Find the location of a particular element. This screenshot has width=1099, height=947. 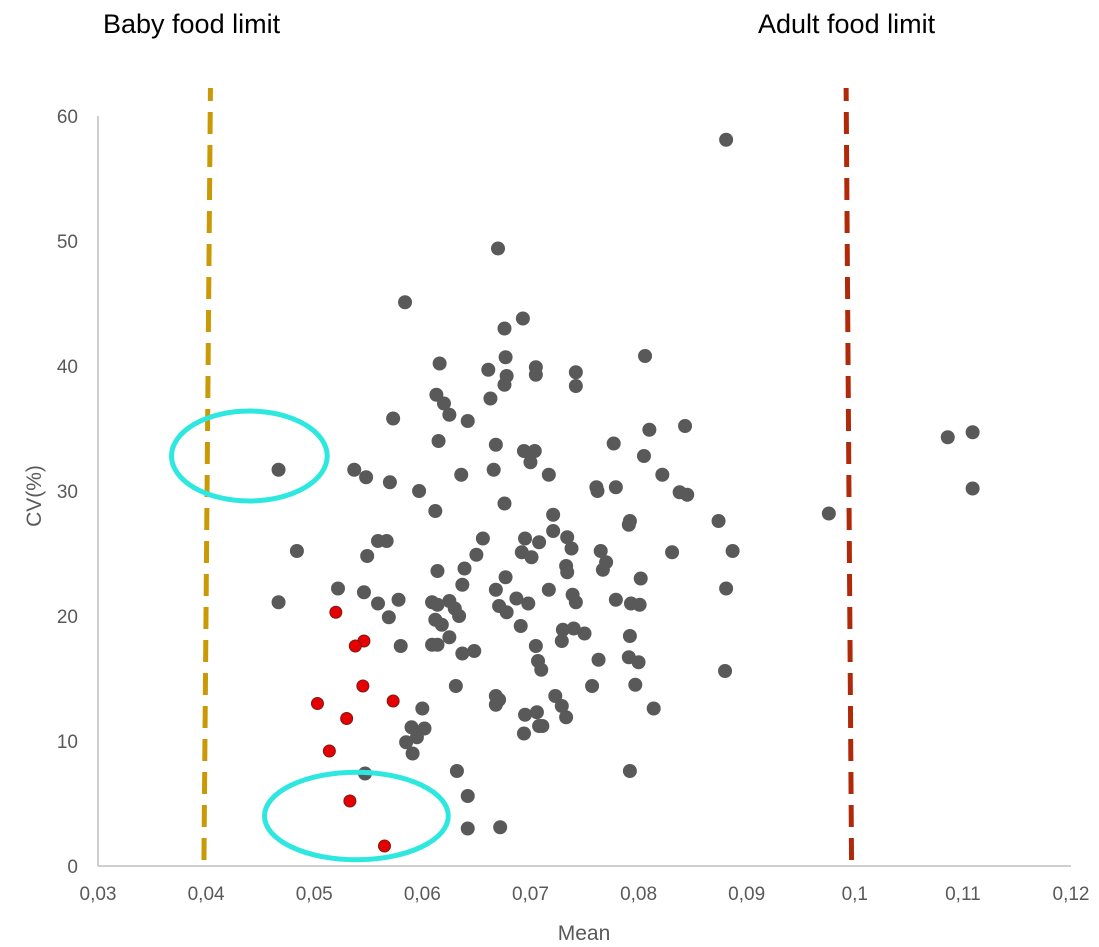

x-axis-title: Mean is located at coordinates (584, 933).